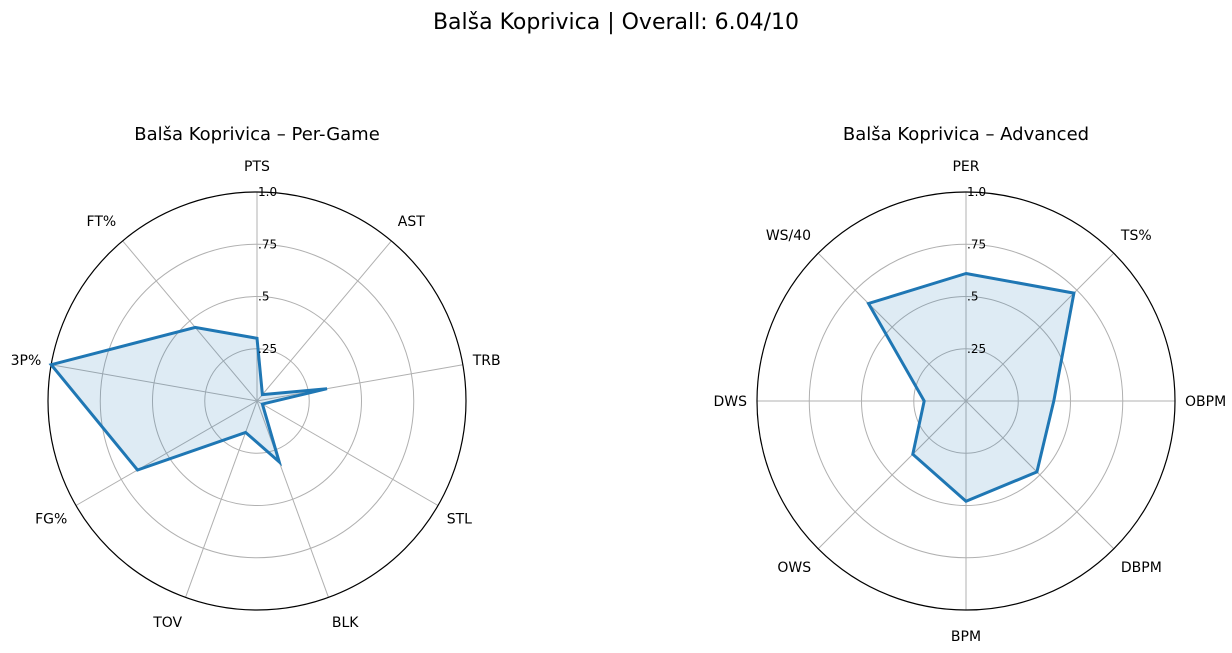 The height and width of the screenshot is (653, 1232). Describe the element at coordinates (730, 402) in the screenshot. I see `category-label: DWS` at that location.